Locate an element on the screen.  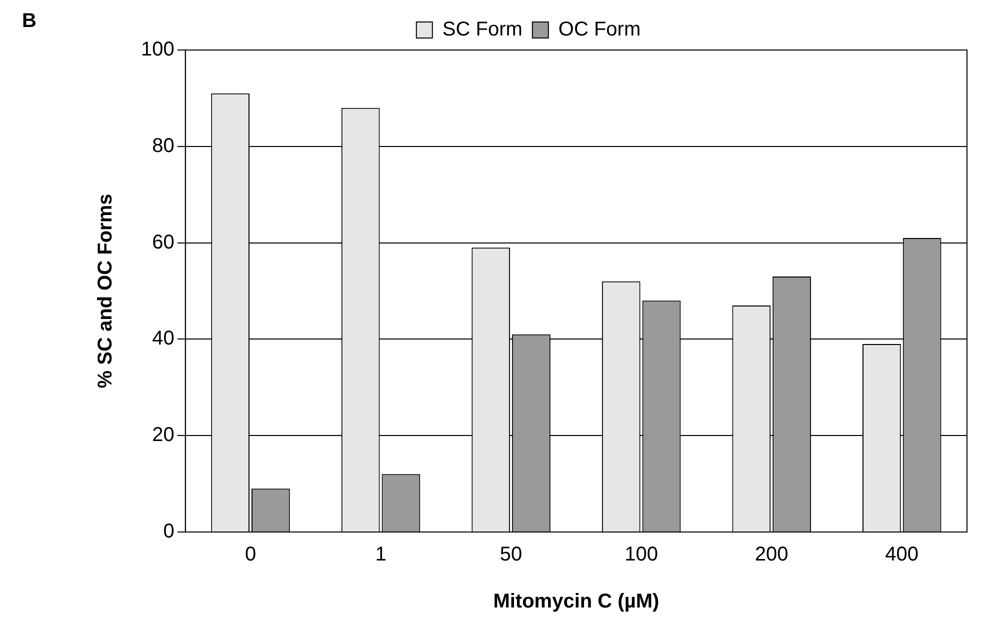
x-axis-title: Mitomycin C (µM) is located at coordinates (576, 601).